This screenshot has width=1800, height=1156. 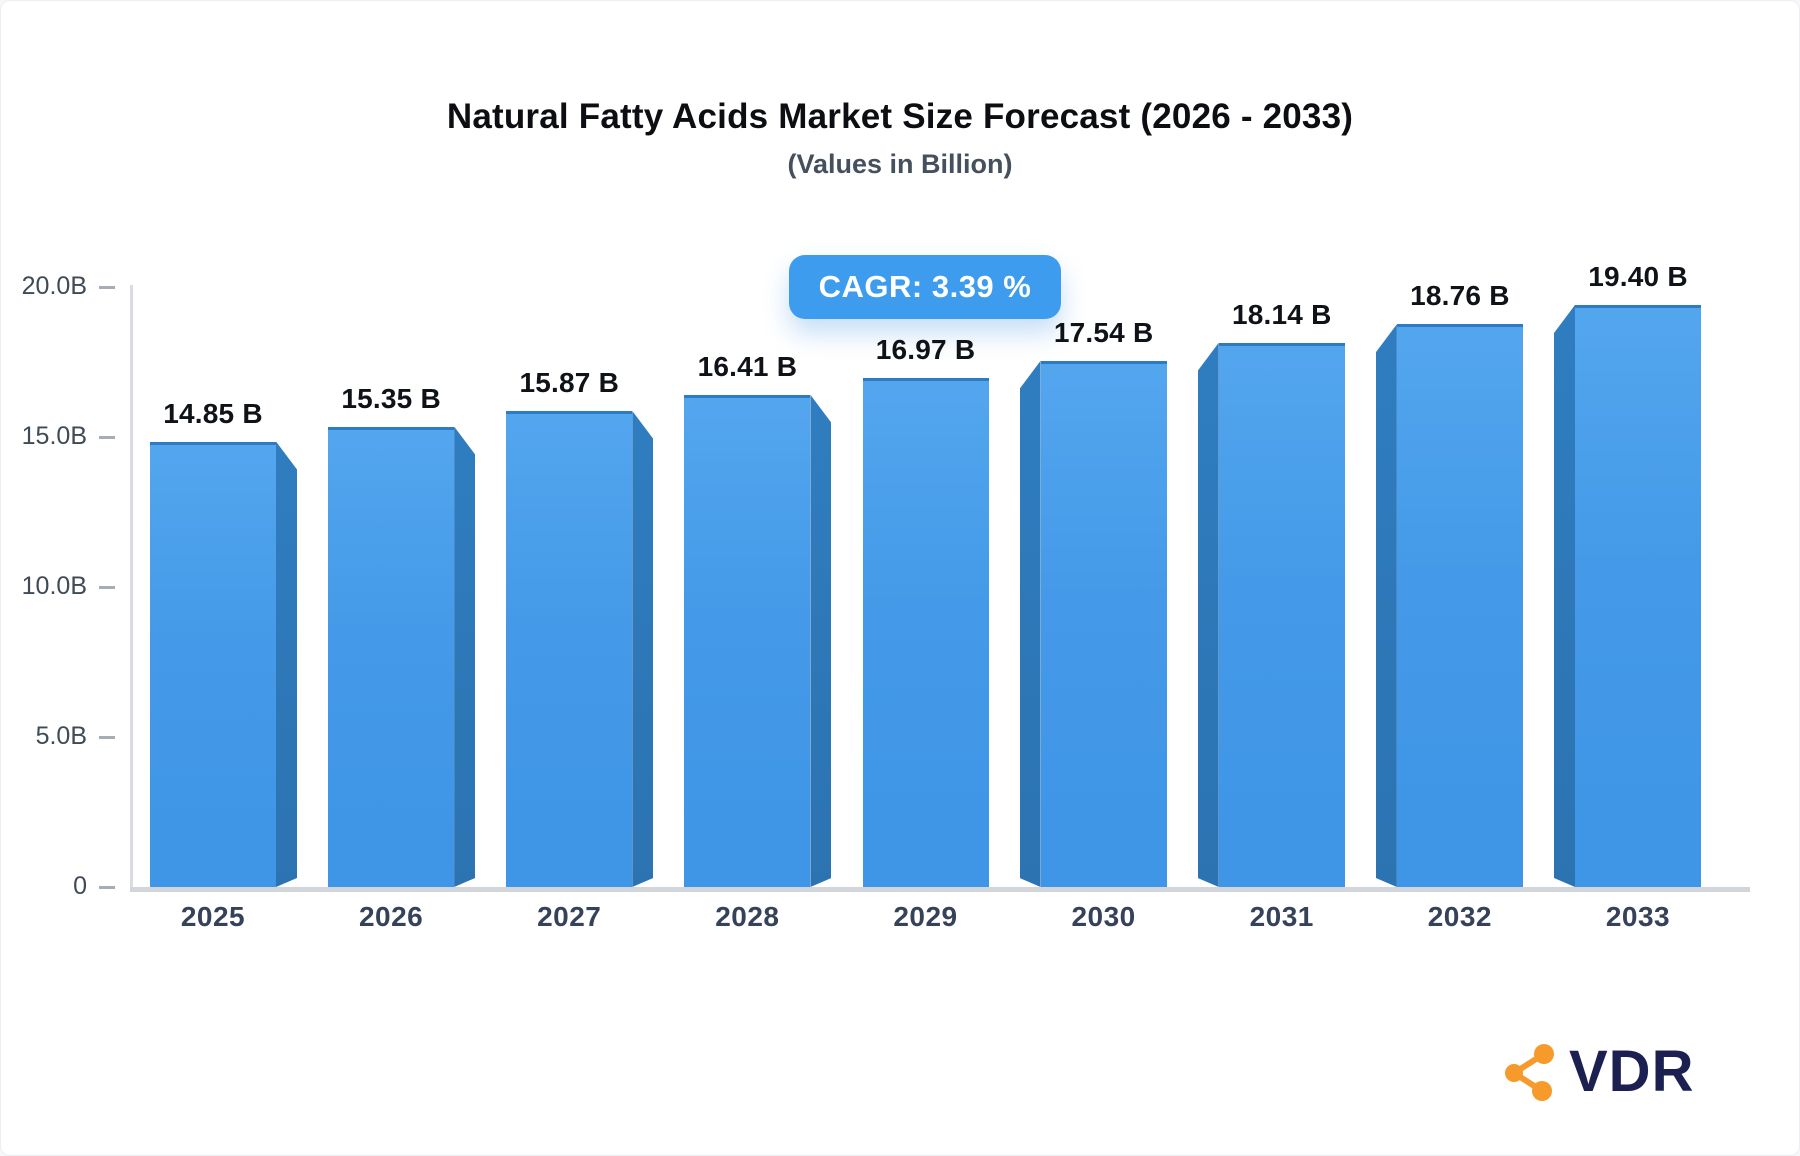 I want to click on x-axis-label-2027: 2027, so click(x=569, y=916).